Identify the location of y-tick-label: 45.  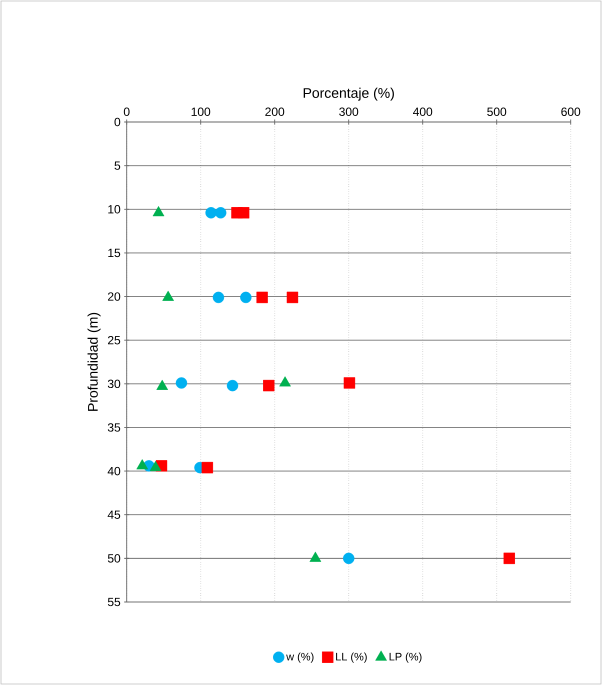
(114, 514).